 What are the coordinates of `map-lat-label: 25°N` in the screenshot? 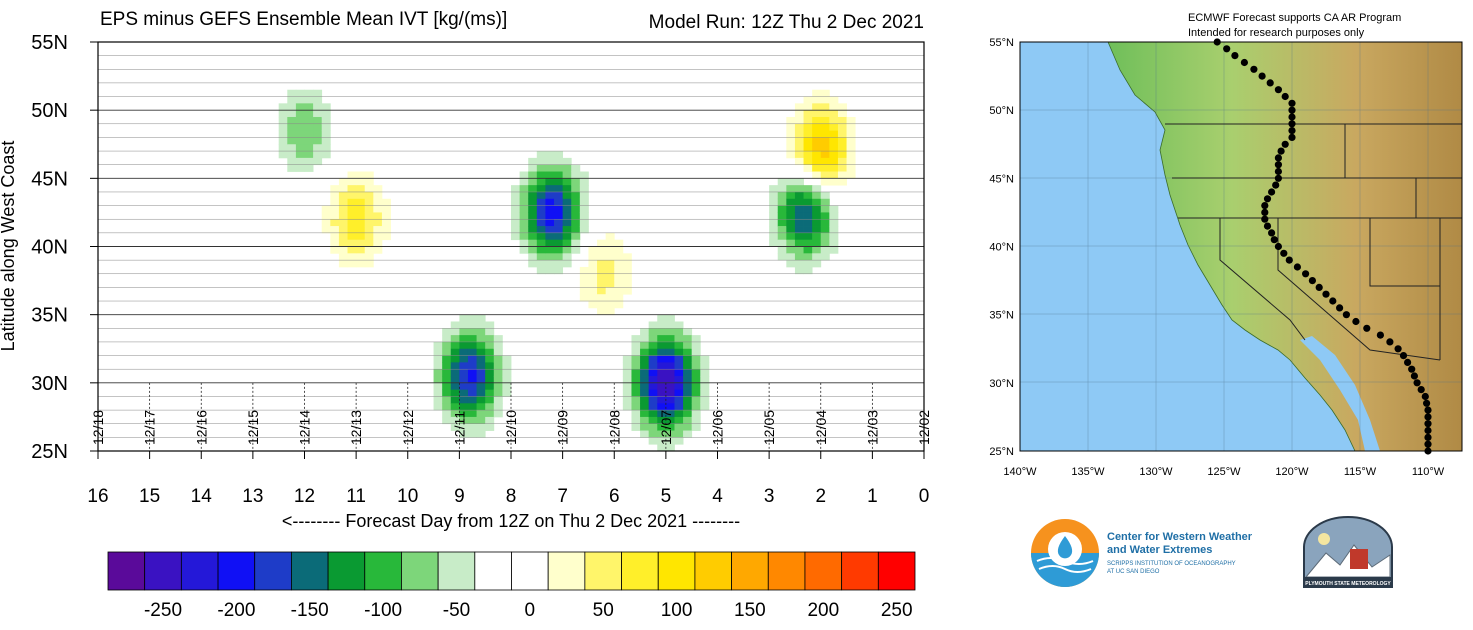 It's located at (1001, 452).